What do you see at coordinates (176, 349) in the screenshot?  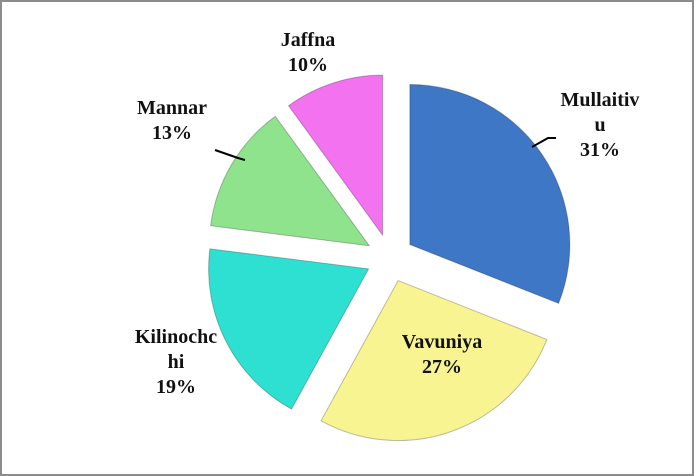 I see `category-label: Kilinochchi` at bounding box center [176, 349].